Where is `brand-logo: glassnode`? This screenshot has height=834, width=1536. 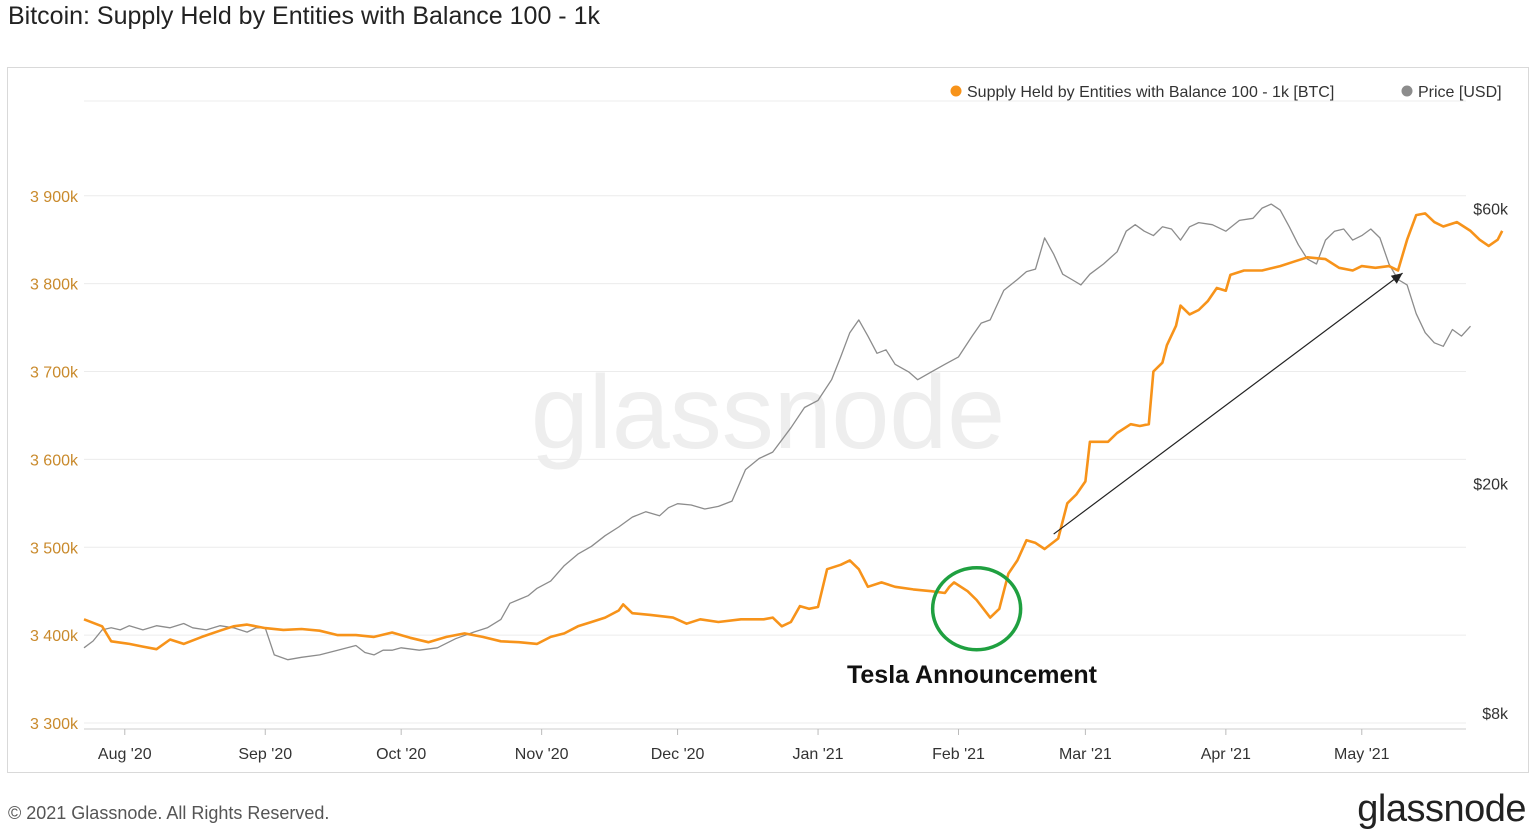
brand-logo: glassnode is located at coordinates (1441, 809).